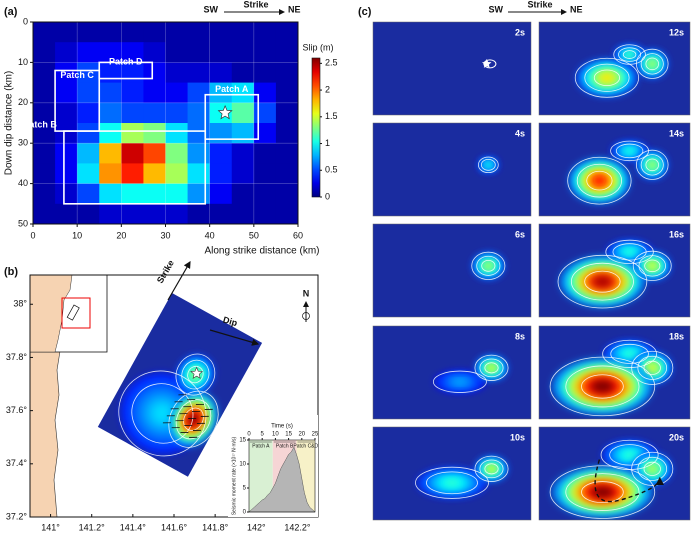 The image size is (692, 537). I want to click on frame-time: 14s, so click(676, 133).